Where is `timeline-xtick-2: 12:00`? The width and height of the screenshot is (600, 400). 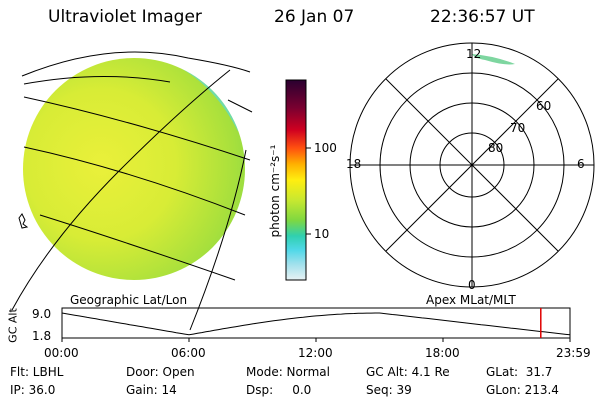
timeline-xtick-2: 12:00 is located at coordinates (315, 353).